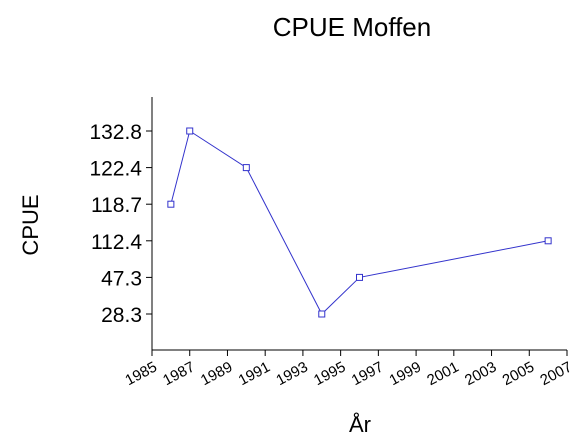 This screenshot has height=439, width=575. I want to click on y-tick-label: 28.3, so click(121, 315).